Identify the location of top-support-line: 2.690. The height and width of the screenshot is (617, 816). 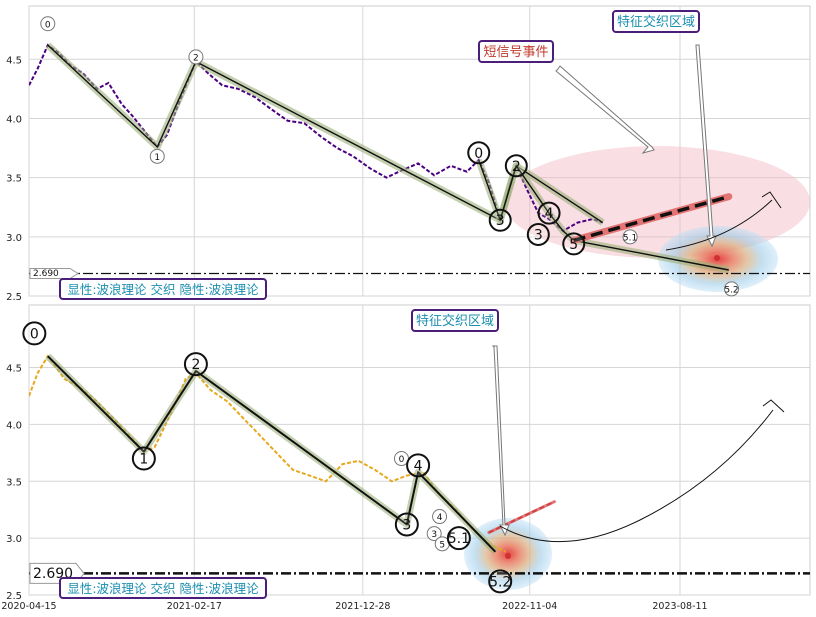
(419, 274).